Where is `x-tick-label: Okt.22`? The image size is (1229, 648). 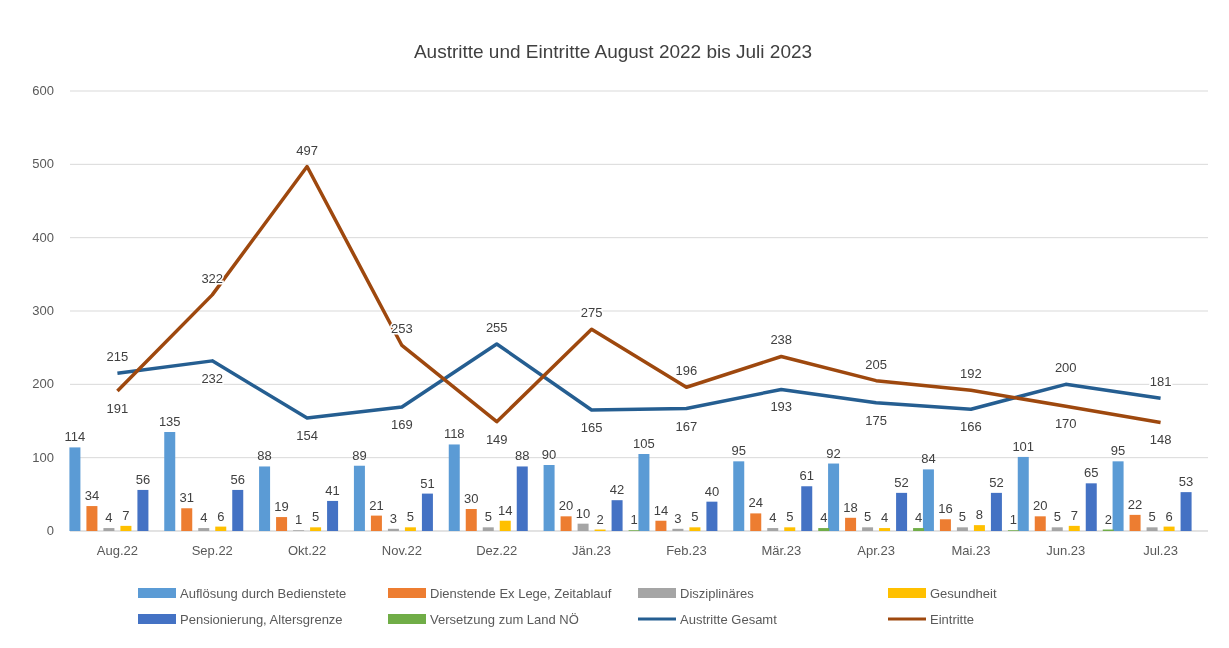
x-tick-label: Okt.22 is located at coordinates (307, 550).